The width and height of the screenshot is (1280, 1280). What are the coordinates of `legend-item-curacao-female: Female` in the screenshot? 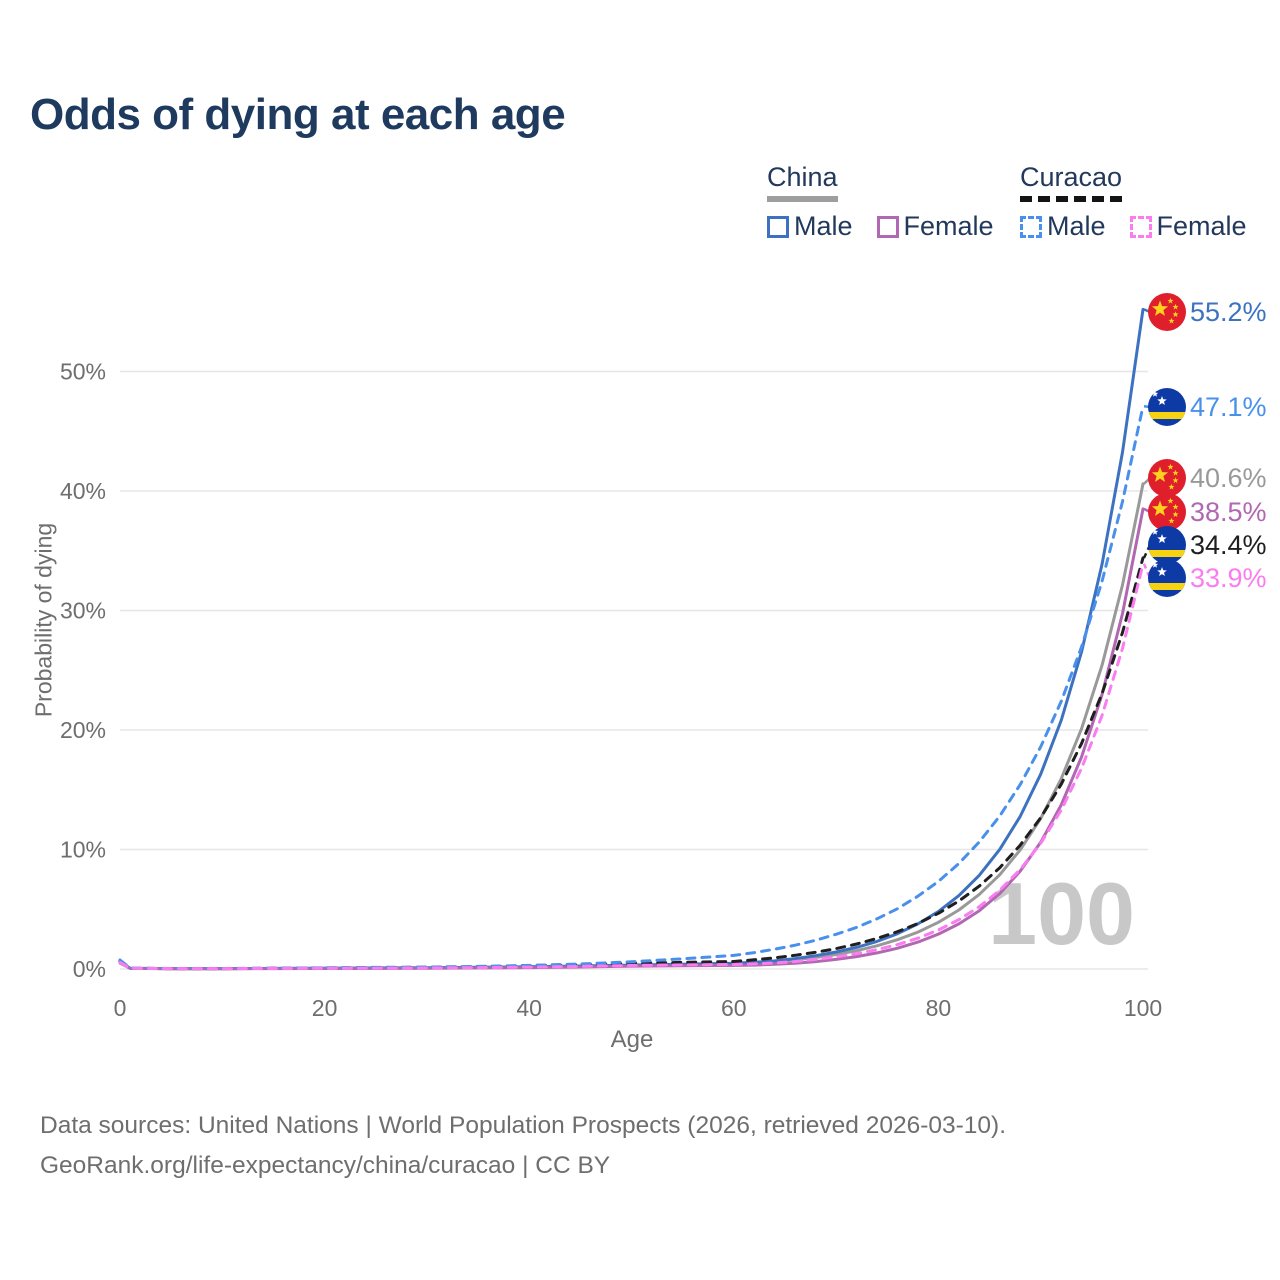 It's located at (1188, 226).